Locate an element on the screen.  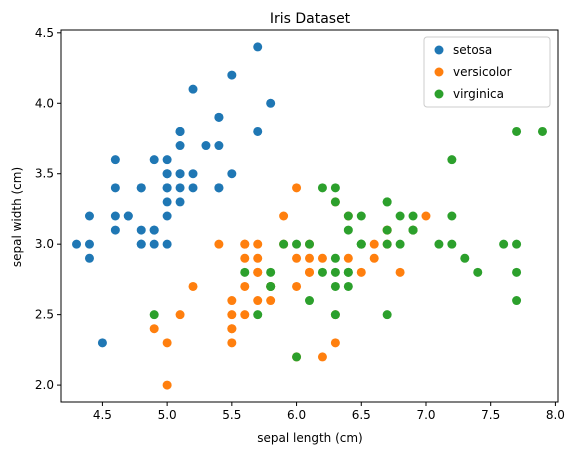
y-axis-ticks: 2.0 2.5 3.0 3.5 4.0 4.5 is located at coordinates (48, 209).